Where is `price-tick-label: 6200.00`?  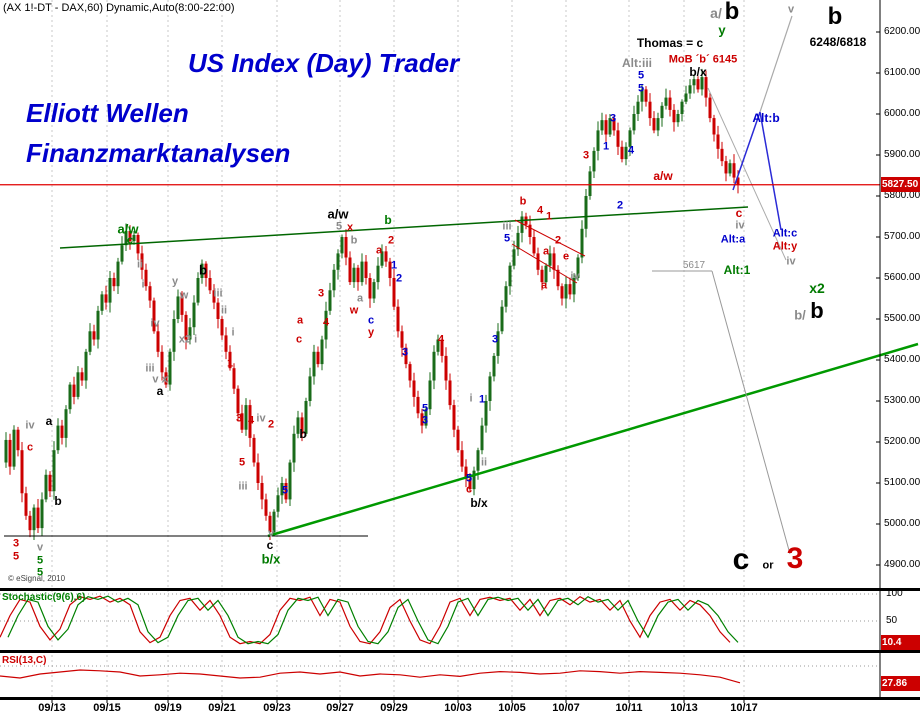 price-tick-label: 6200.00 is located at coordinates (902, 31).